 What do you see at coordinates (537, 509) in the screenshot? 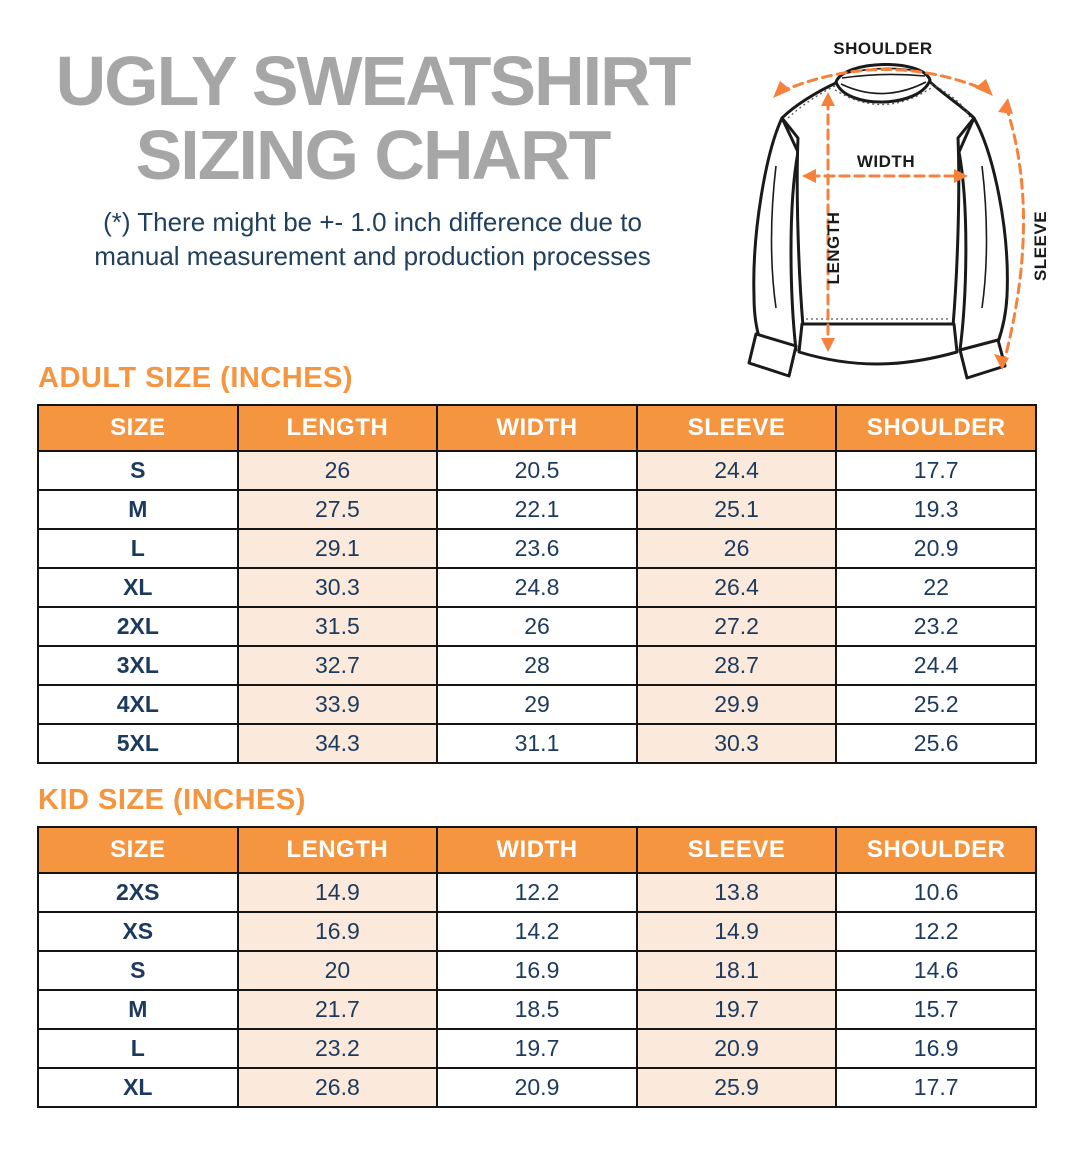
I see `table-row: M 27.5 22.1 25.1 19.3` at bounding box center [537, 509].